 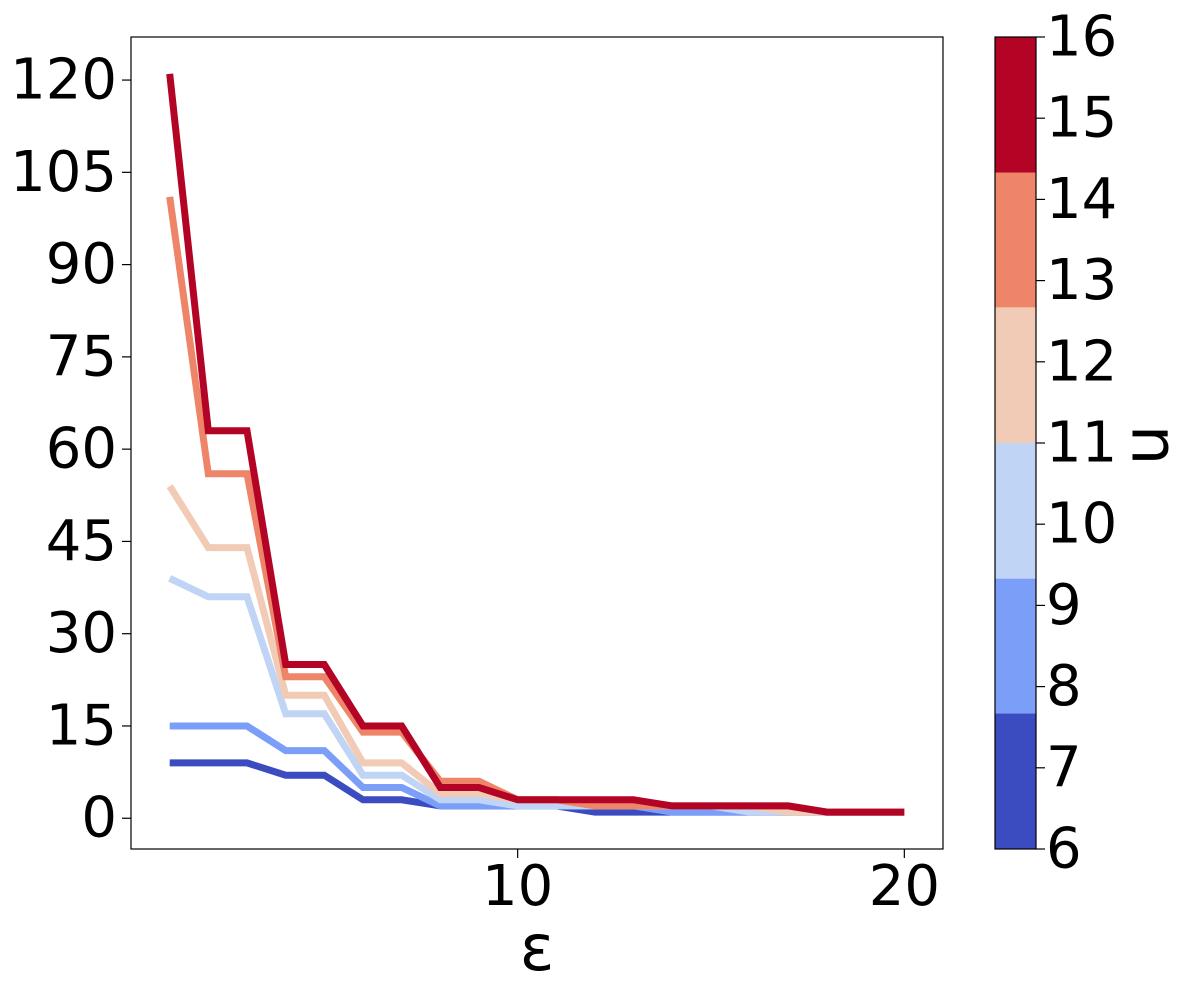 What do you see at coordinates (1081, 37) in the screenshot?
I see `colorbar-tick-label-16: 16` at bounding box center [1081, 37].